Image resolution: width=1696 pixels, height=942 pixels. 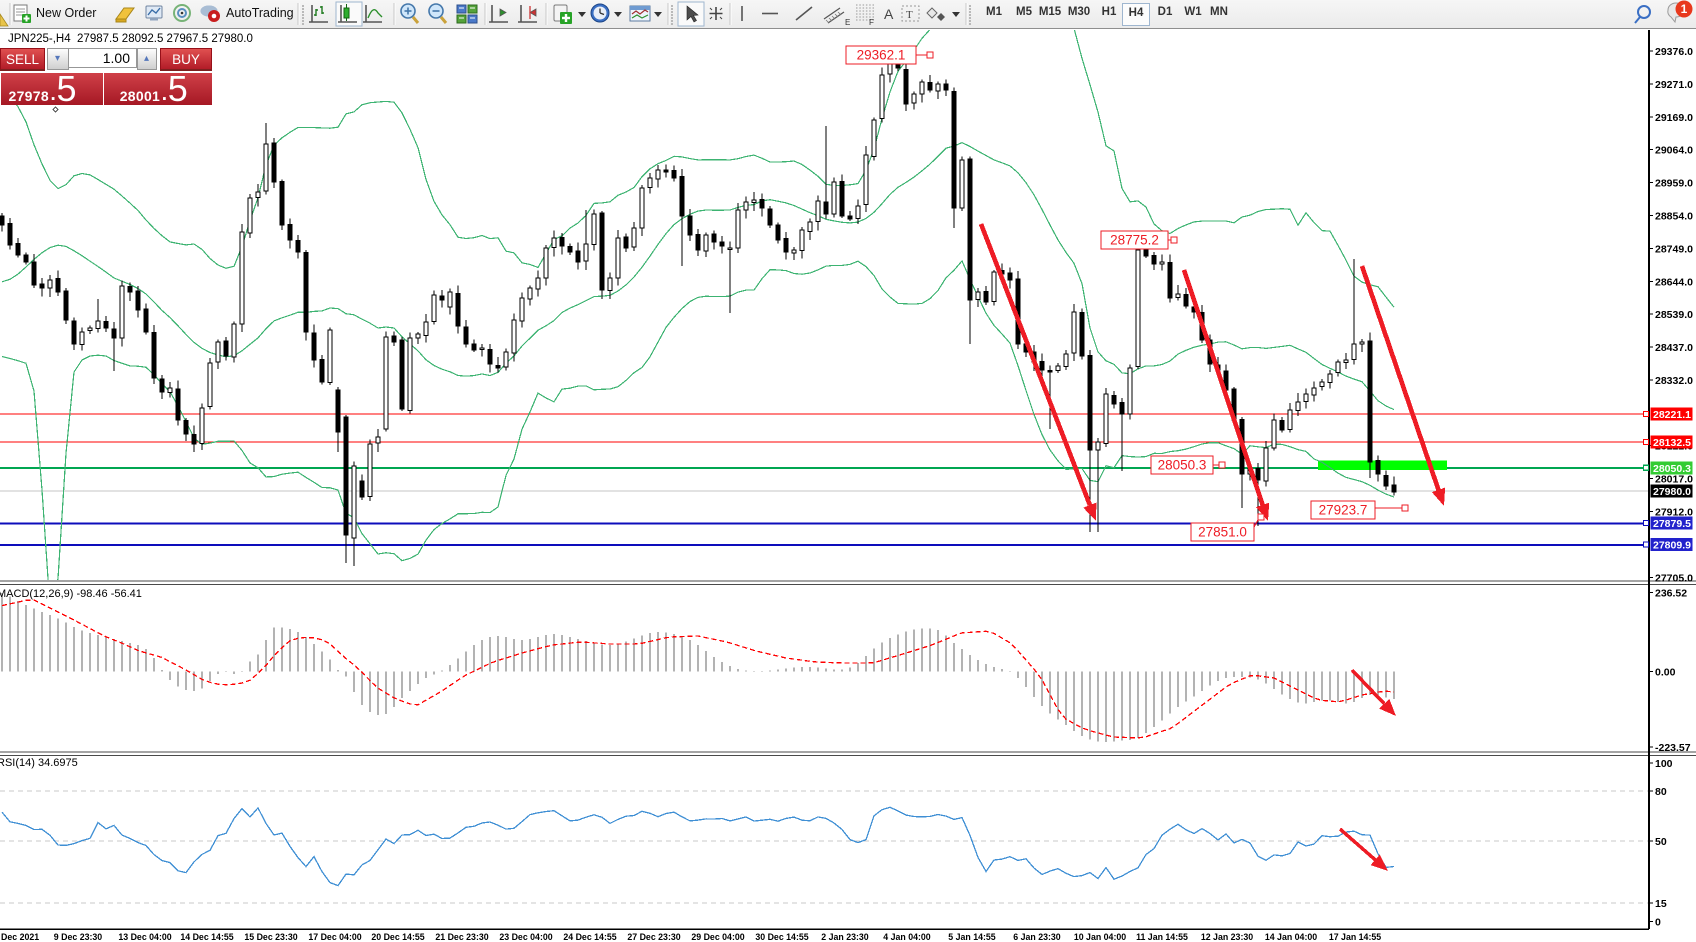 What do you see at coordinates (1672, 415) in the screenshot?
I see `svg-text: 28221.1` at bounding box center [1672, 415].